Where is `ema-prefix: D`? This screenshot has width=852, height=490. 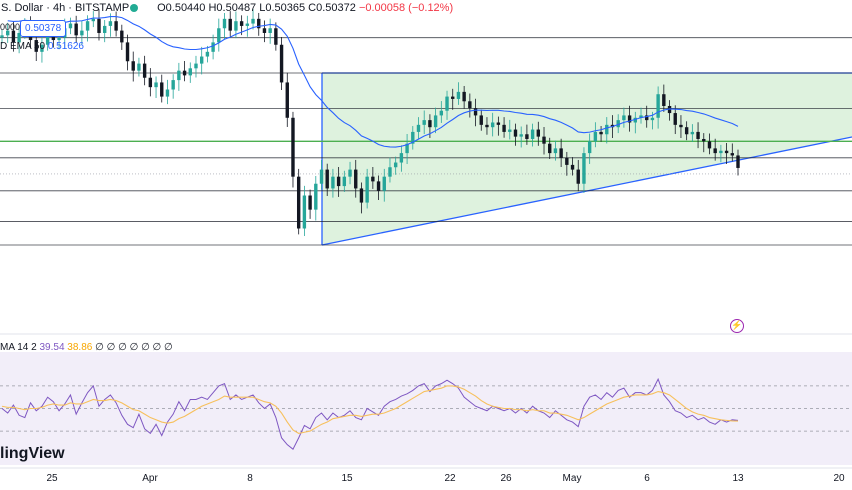 ema-prefix: D is located at coordinates (4, 46).